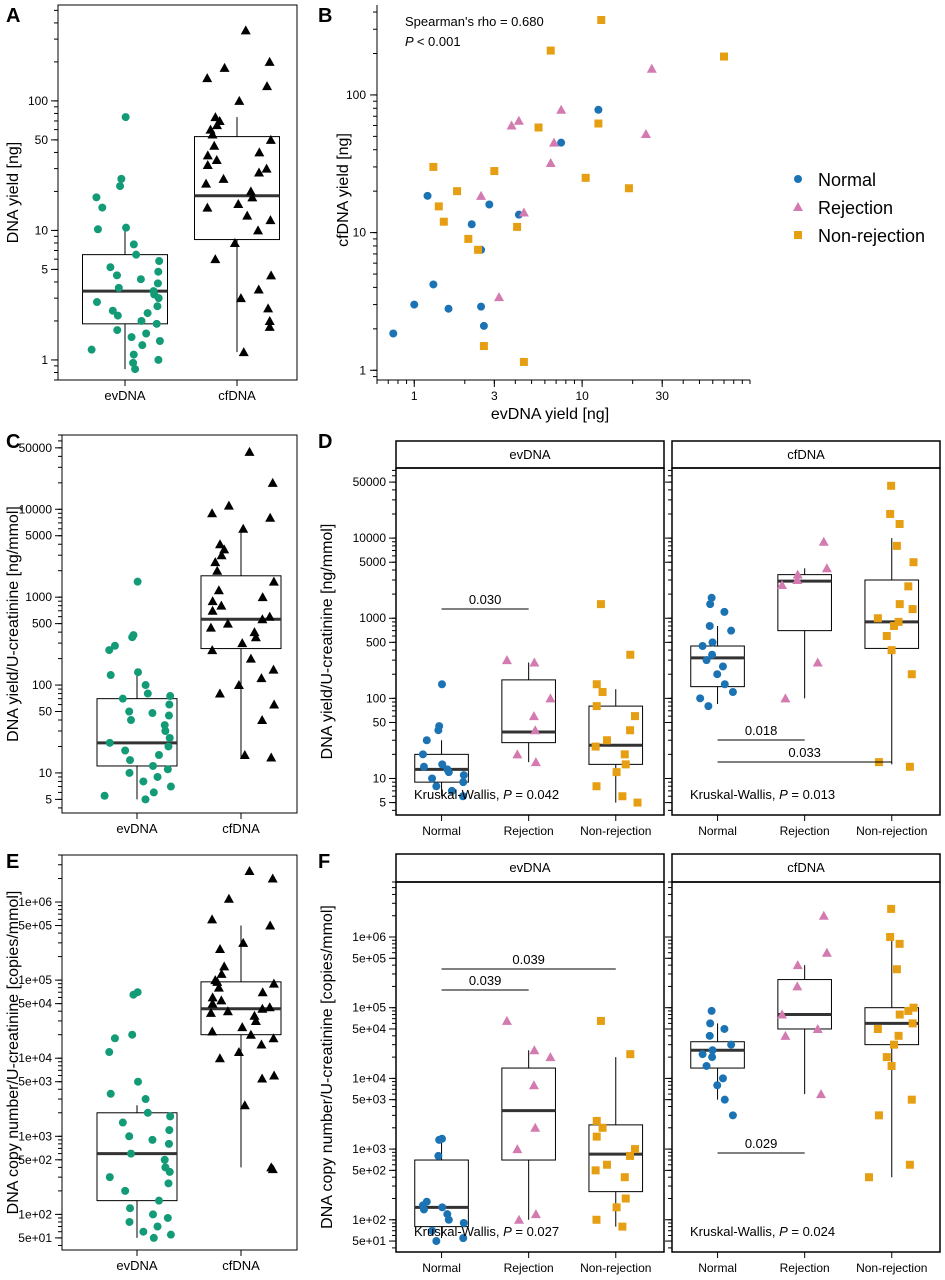  What do you see at coordinates (433, 41) in the screenshot?
I see `p-value-annotation: P < 0.001` at bounding box center [433, 41].